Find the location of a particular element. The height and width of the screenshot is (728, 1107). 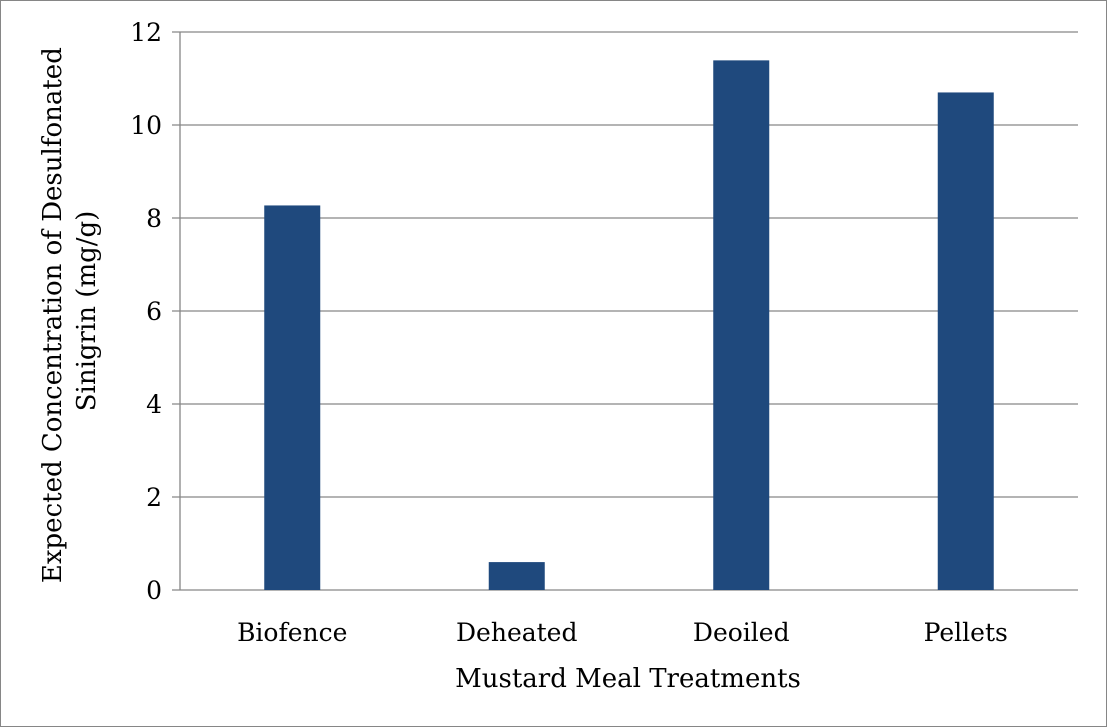

bar-biofence is located at coordinates (292, 397).